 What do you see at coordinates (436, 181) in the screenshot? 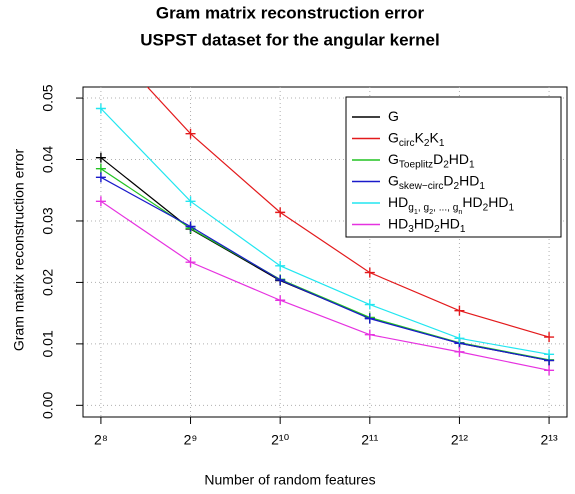
I see `legend-label: Gskew−circD2HD1` at bounding box center [436, 181].